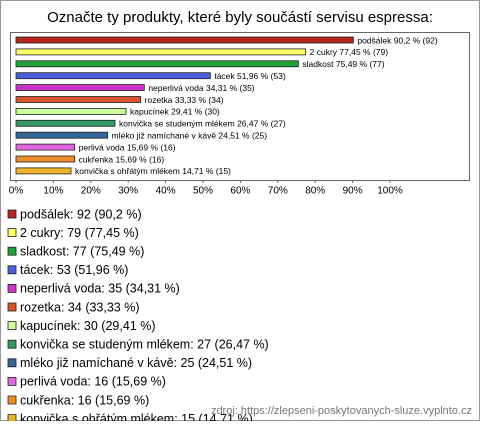 Image resolution: width=480 pixels, height=426 pixels. Describe the element at coordinates (166, 191) in the screenshot. I see `x-tick-label: 40%` at that location.